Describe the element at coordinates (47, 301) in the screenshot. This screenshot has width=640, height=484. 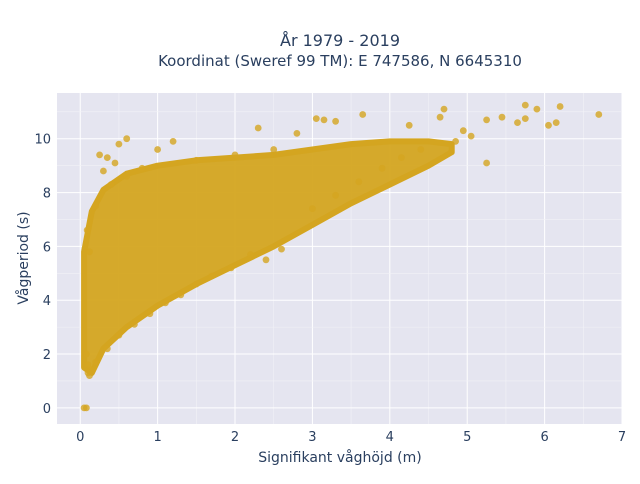
I see `y-tick-label: 4` at that location.